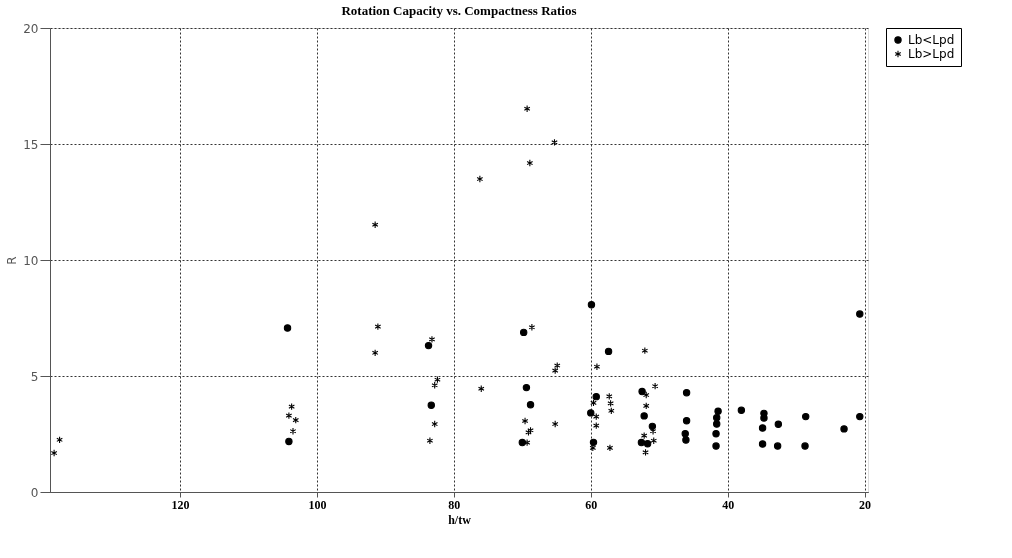  What do you see at coordinates (865, 504) in the screenshot?
I see `x-tick-label: 20` at bounding box center [865, 504].